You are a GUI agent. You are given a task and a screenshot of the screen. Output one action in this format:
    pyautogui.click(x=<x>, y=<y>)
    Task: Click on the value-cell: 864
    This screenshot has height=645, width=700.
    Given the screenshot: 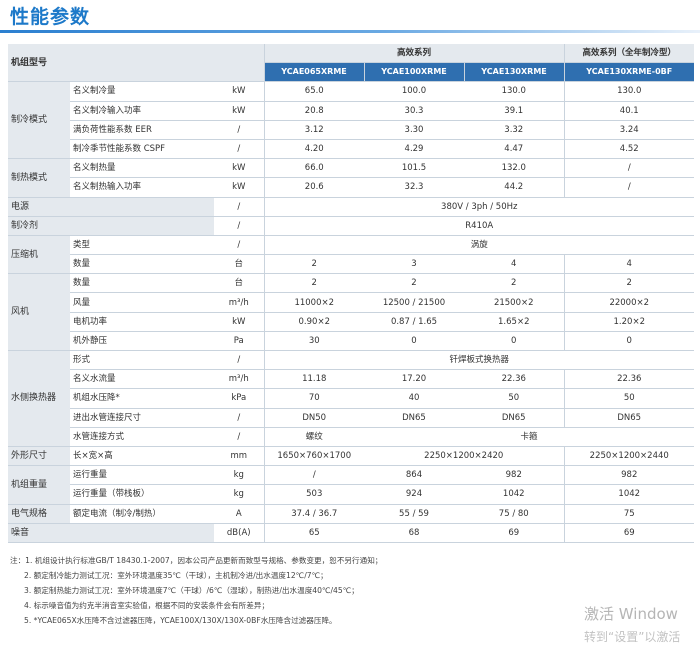 What is the action you would take?
    pyautogui.click(x=414, y=475)
    